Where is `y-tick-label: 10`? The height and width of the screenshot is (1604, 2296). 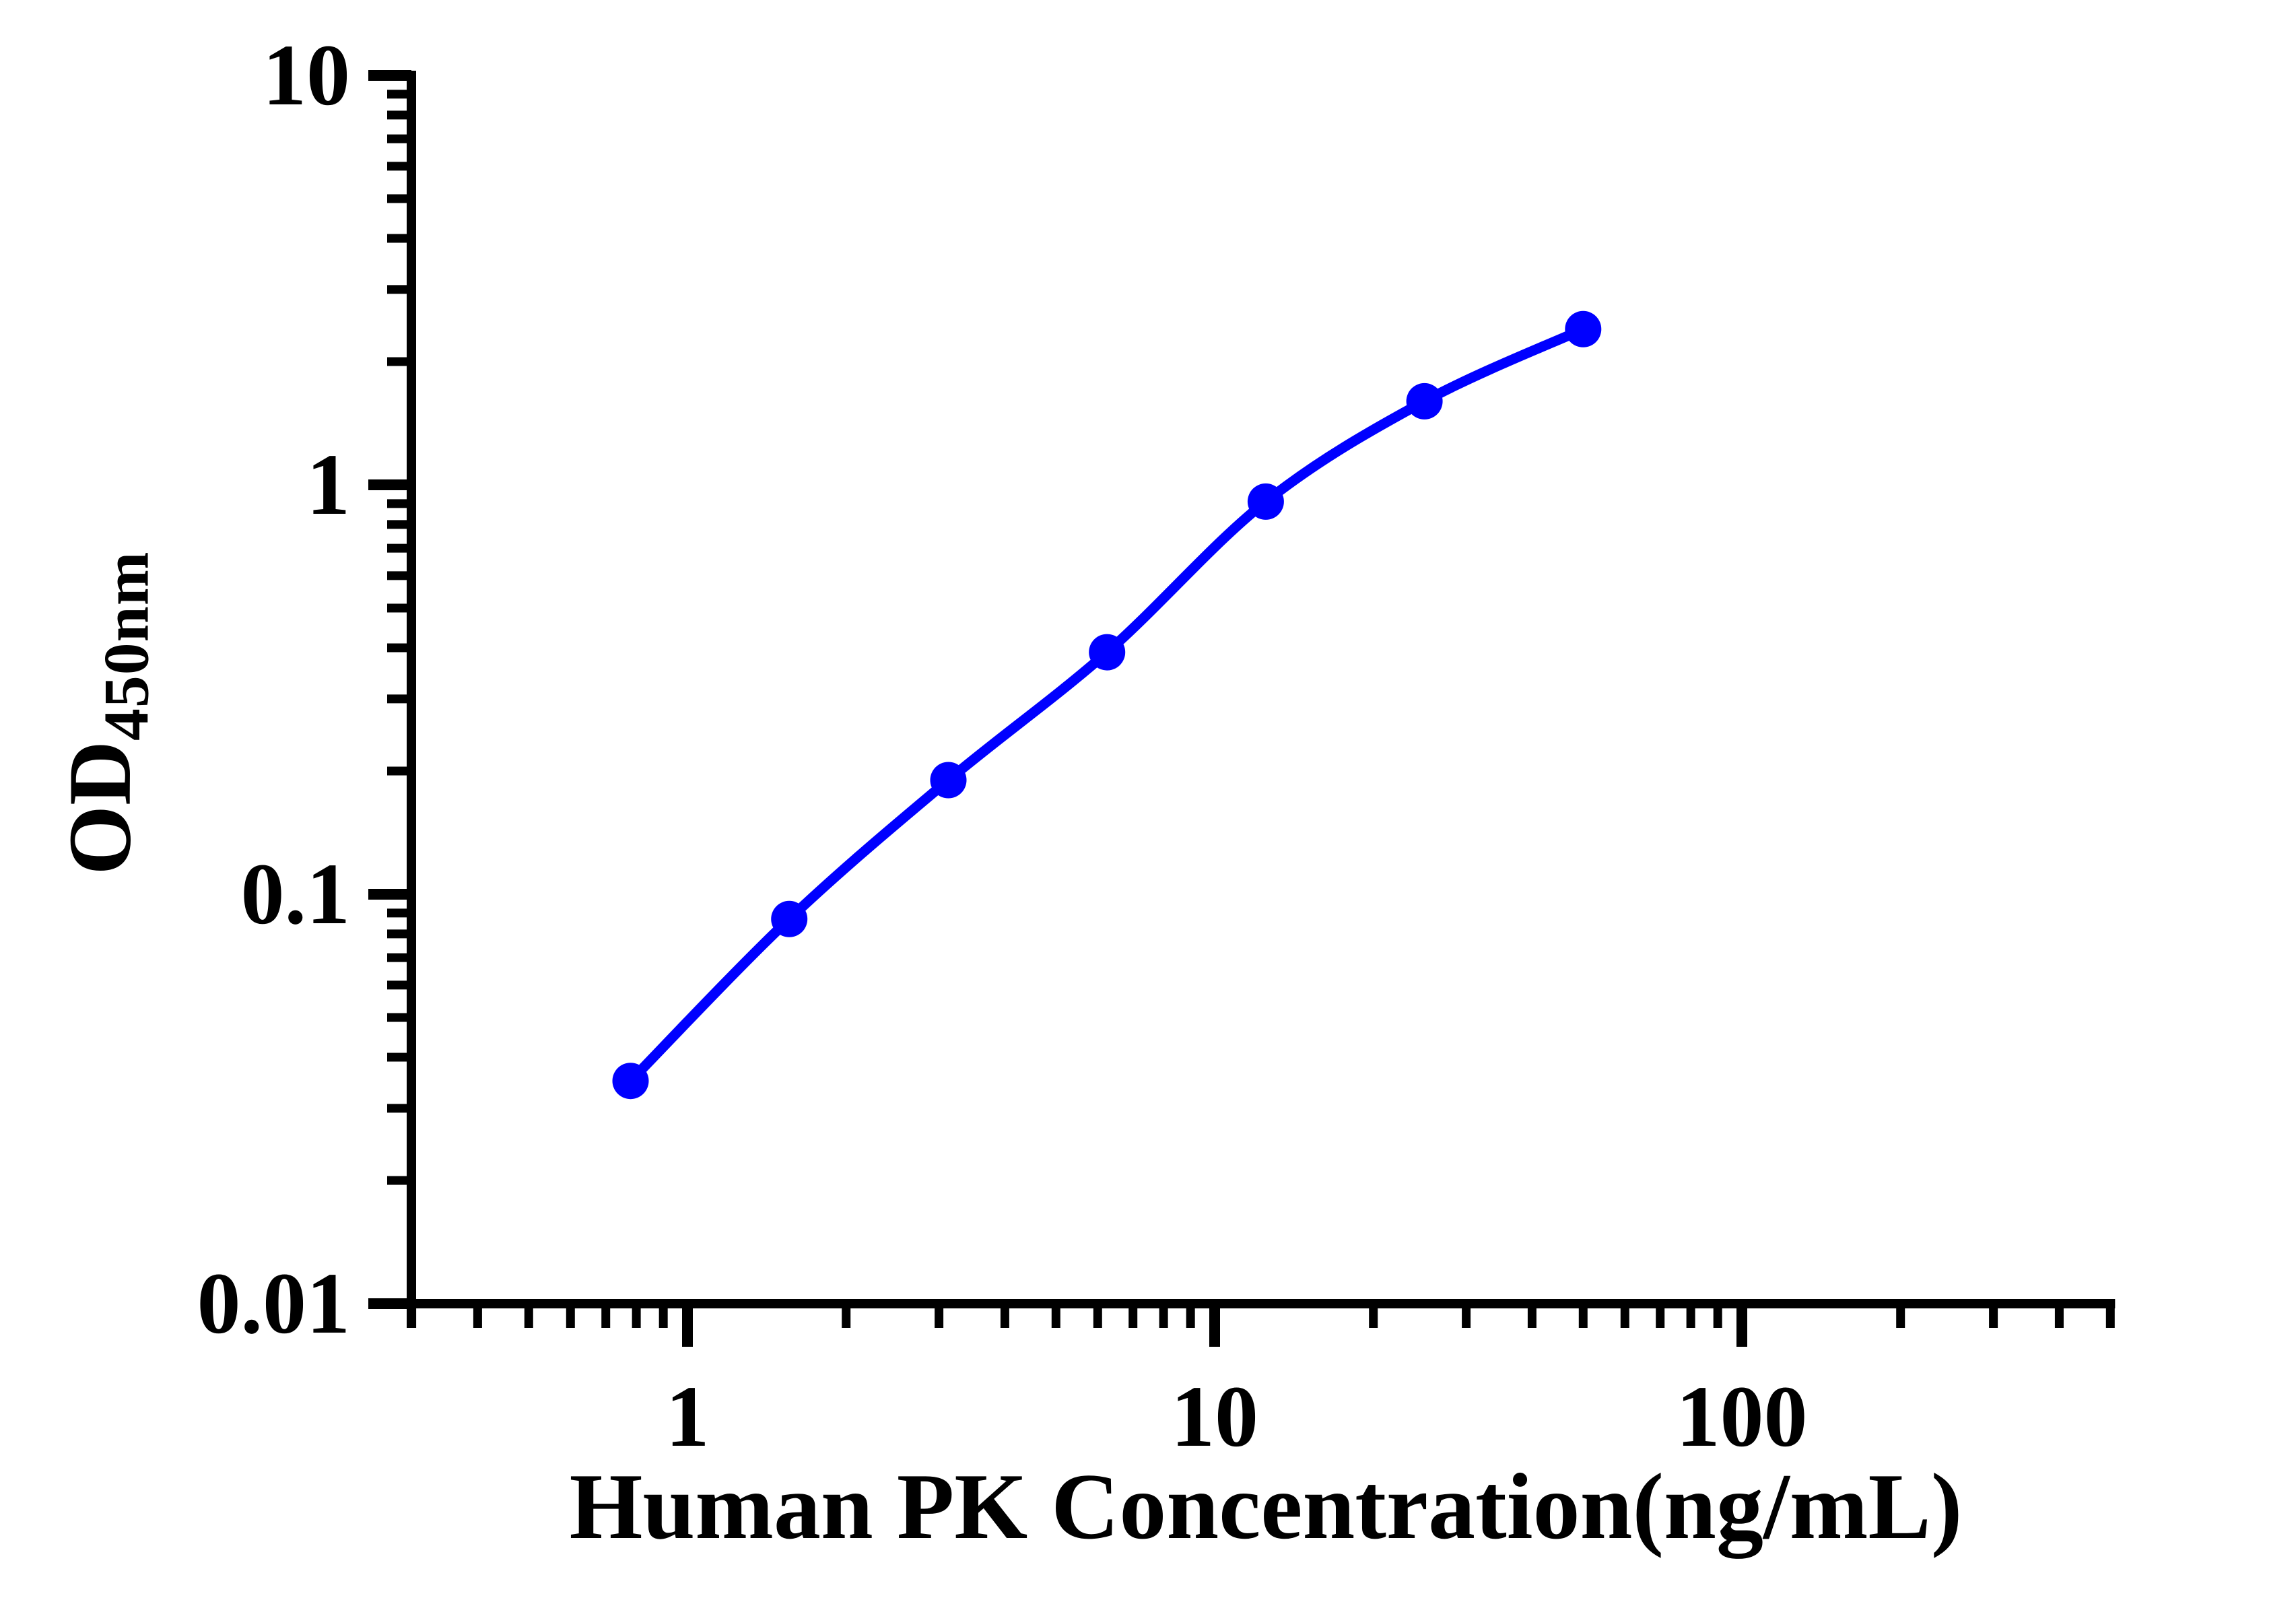 y-tick-label: 10 is located at coordinates (306, 75).